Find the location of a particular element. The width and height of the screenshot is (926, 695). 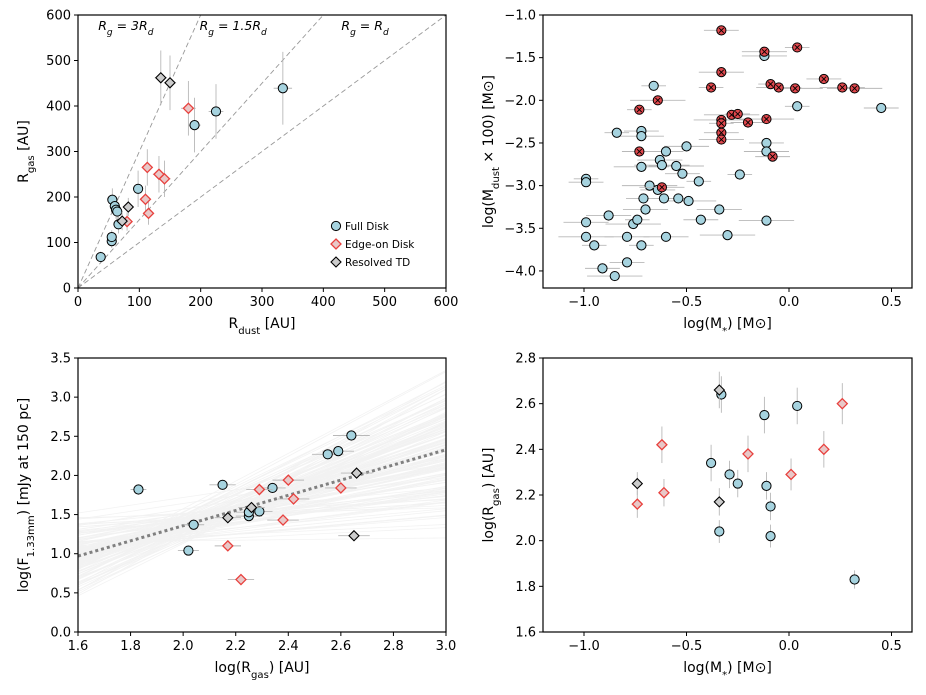

fit-samples is located at coordinates (262, 483).